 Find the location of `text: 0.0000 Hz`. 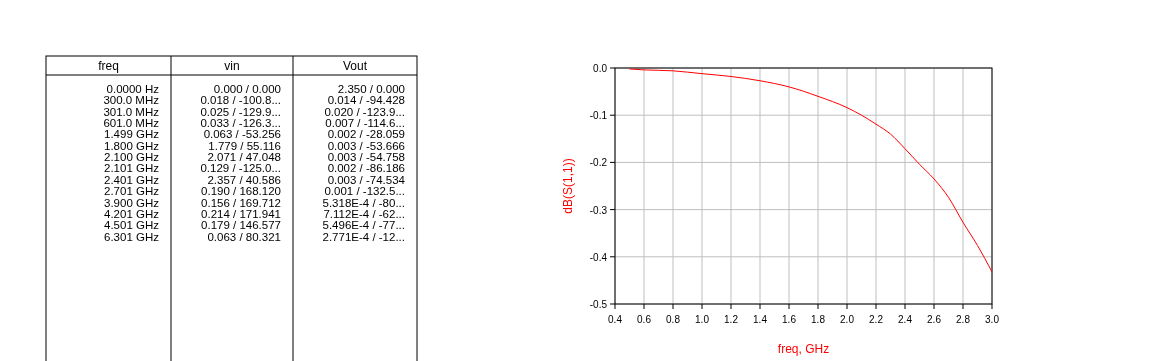

text: 0.0000 Hz is located at coordinates (133, 89).